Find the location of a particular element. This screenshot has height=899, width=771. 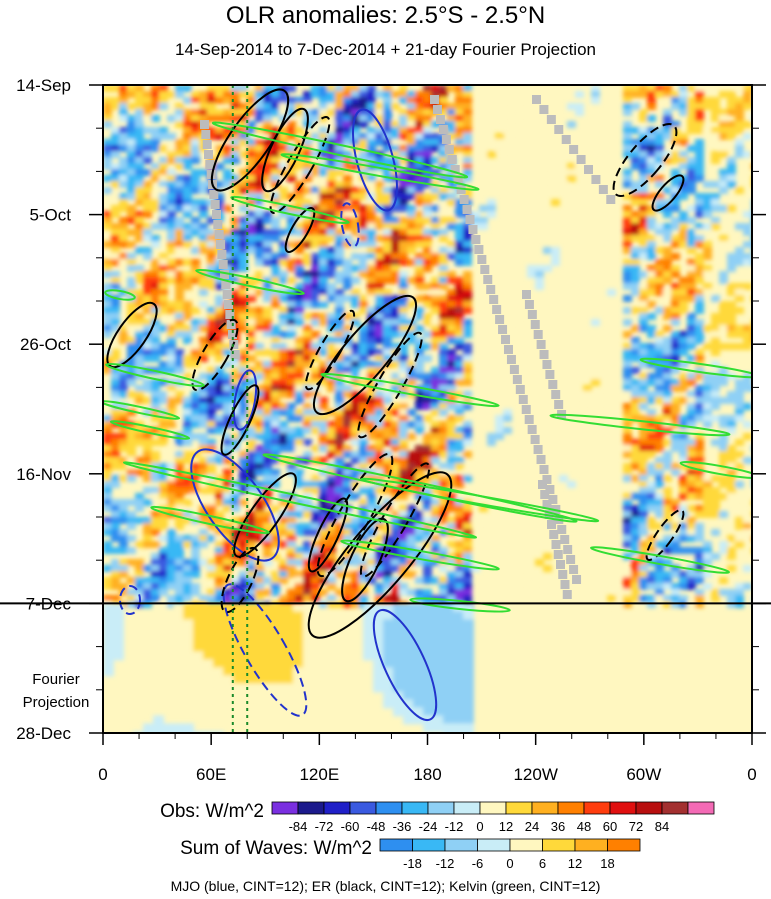

waves-legend-tick: 0 is located at coordinates (509, 863).